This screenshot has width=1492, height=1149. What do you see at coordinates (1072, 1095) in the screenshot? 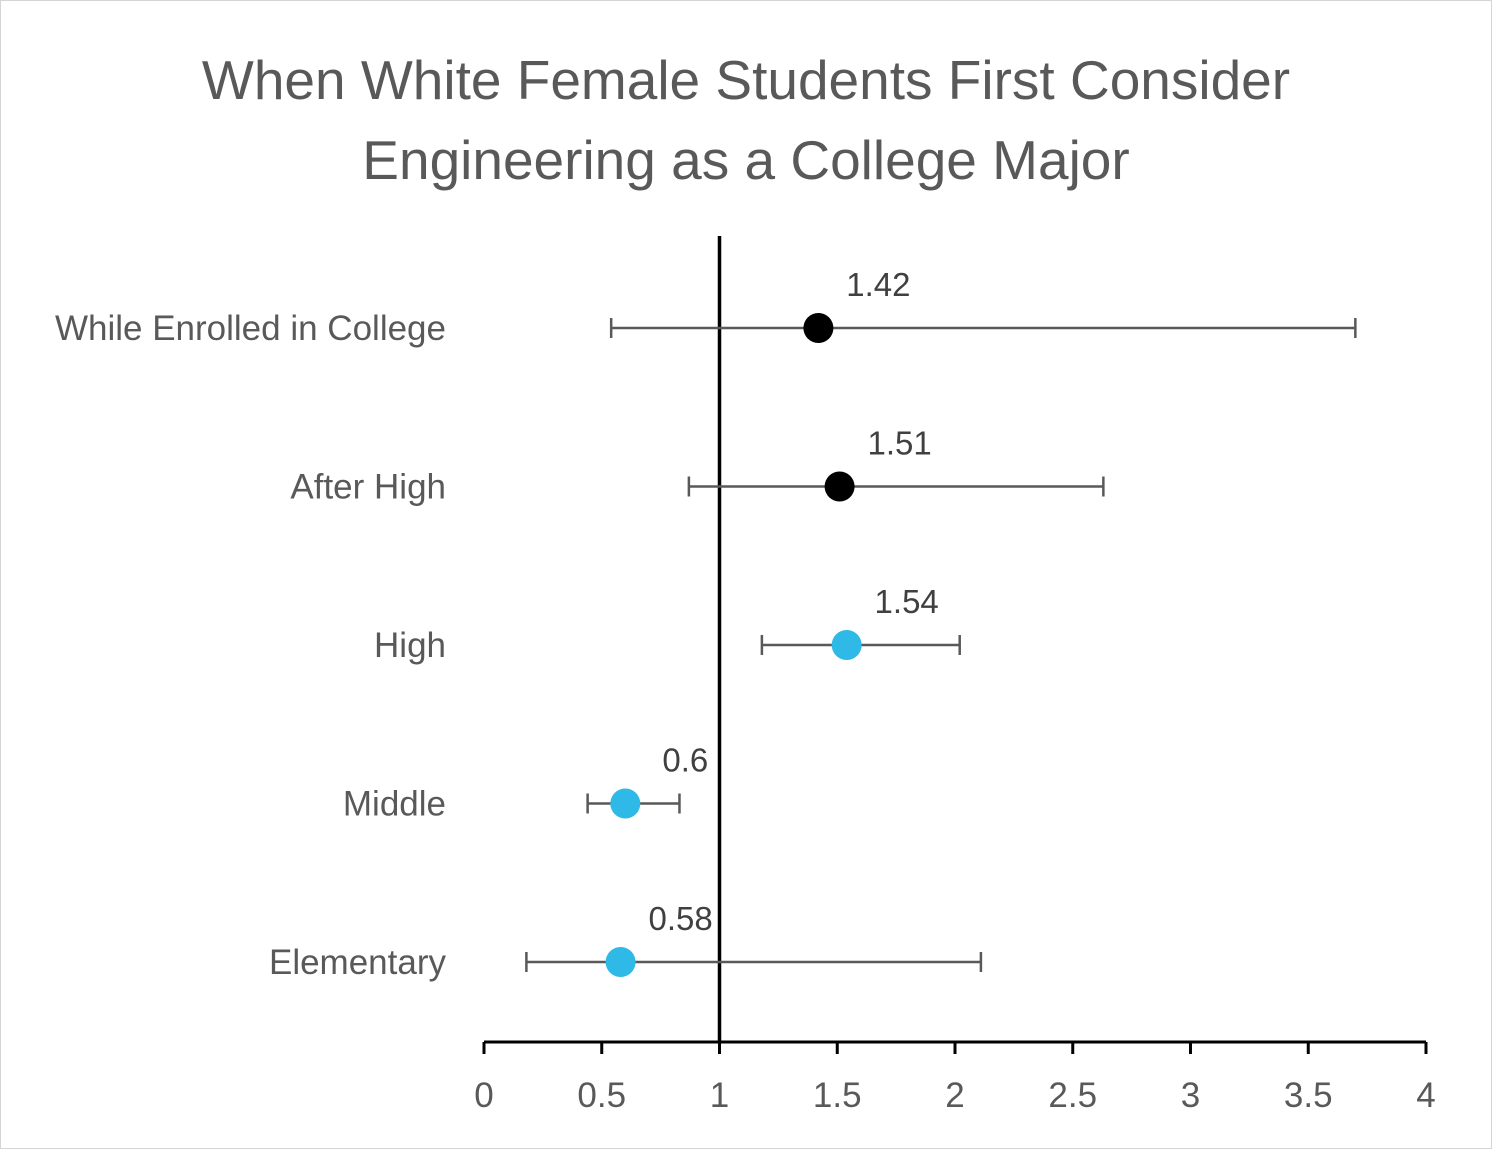
I see `x-tick-label: 2.5` at bounding box center [1072, 1095].